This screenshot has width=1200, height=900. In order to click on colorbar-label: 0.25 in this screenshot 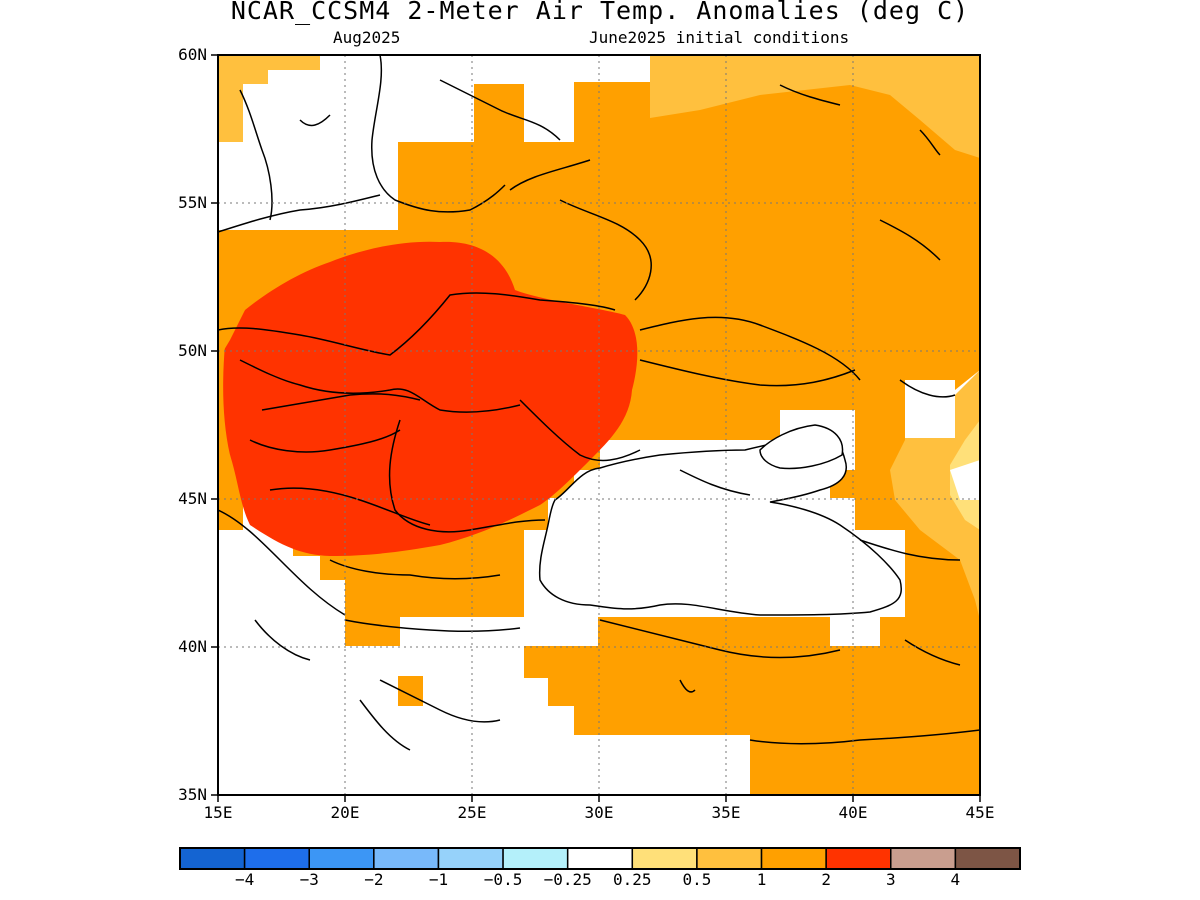, I will do `click(632, 879)`.